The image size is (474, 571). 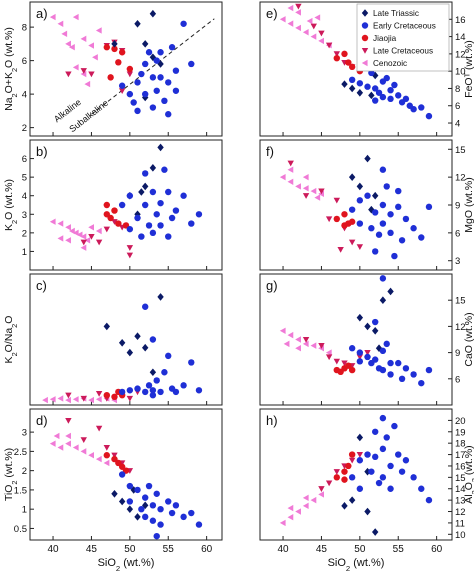 What do you see at coordinates (365, 50) in the screenshot?
I see `legend-marker-late-cretaceous` at bounding box center [365, 50].